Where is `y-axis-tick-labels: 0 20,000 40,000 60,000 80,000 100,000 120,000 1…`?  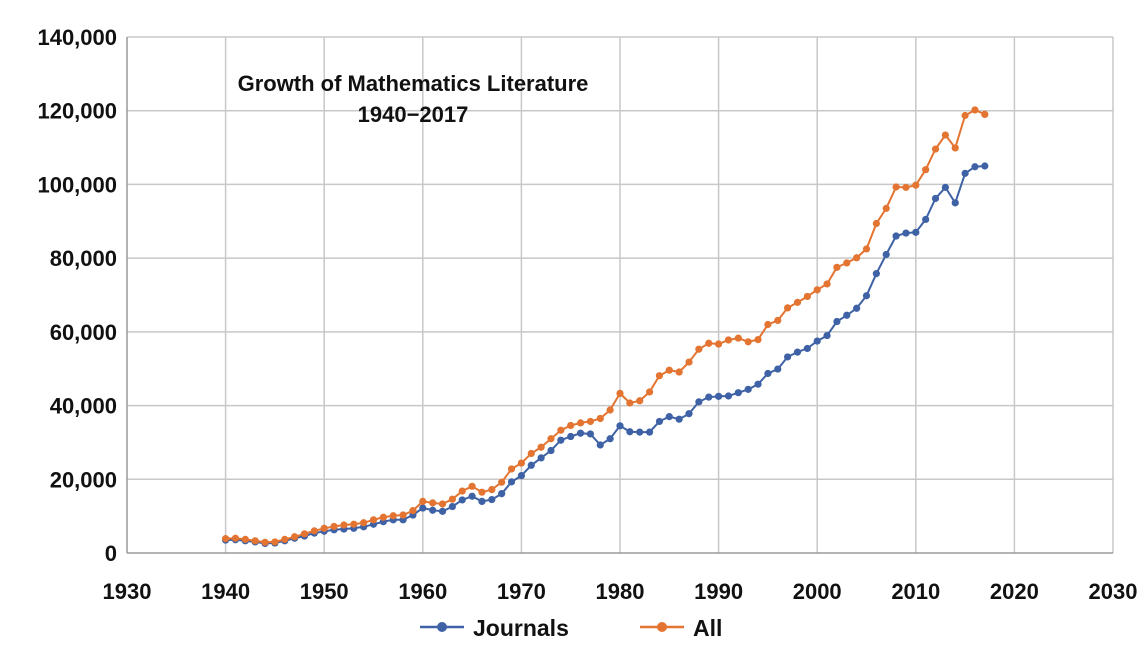 y-axis-tick-labels: 0 20,000 40,000 60,000 80,000 100,000 120,000 1… is located at coordinates (77, 295).